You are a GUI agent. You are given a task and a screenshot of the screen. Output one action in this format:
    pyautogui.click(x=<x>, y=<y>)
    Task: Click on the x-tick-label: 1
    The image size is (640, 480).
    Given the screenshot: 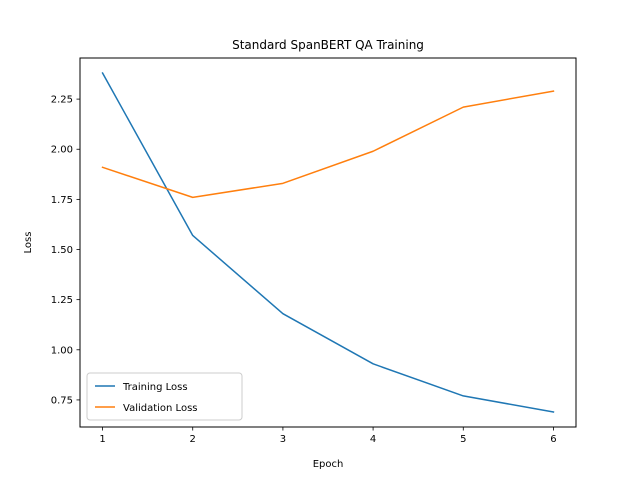 What is the action you would take?
    pyautogui.click(x=102, y=439)
    